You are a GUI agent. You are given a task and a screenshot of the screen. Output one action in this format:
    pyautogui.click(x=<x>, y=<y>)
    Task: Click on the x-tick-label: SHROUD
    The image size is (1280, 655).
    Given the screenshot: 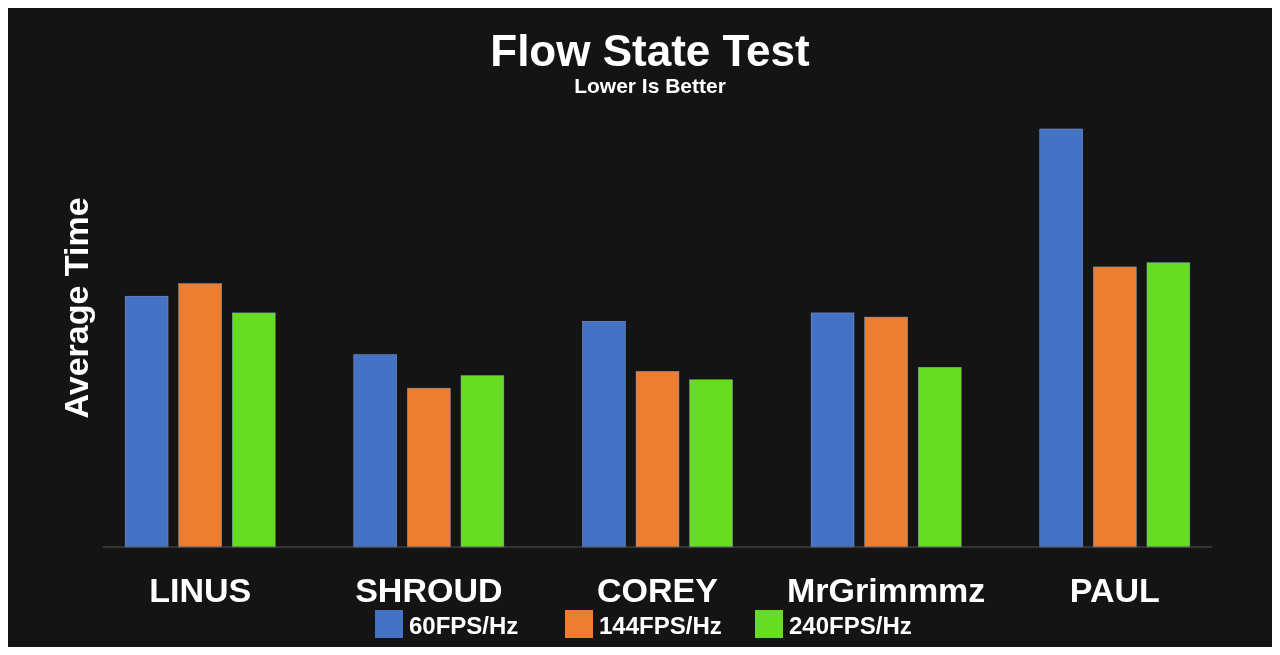 What is the action you would take?
    pyautogui.click(x=429, y=590)
    